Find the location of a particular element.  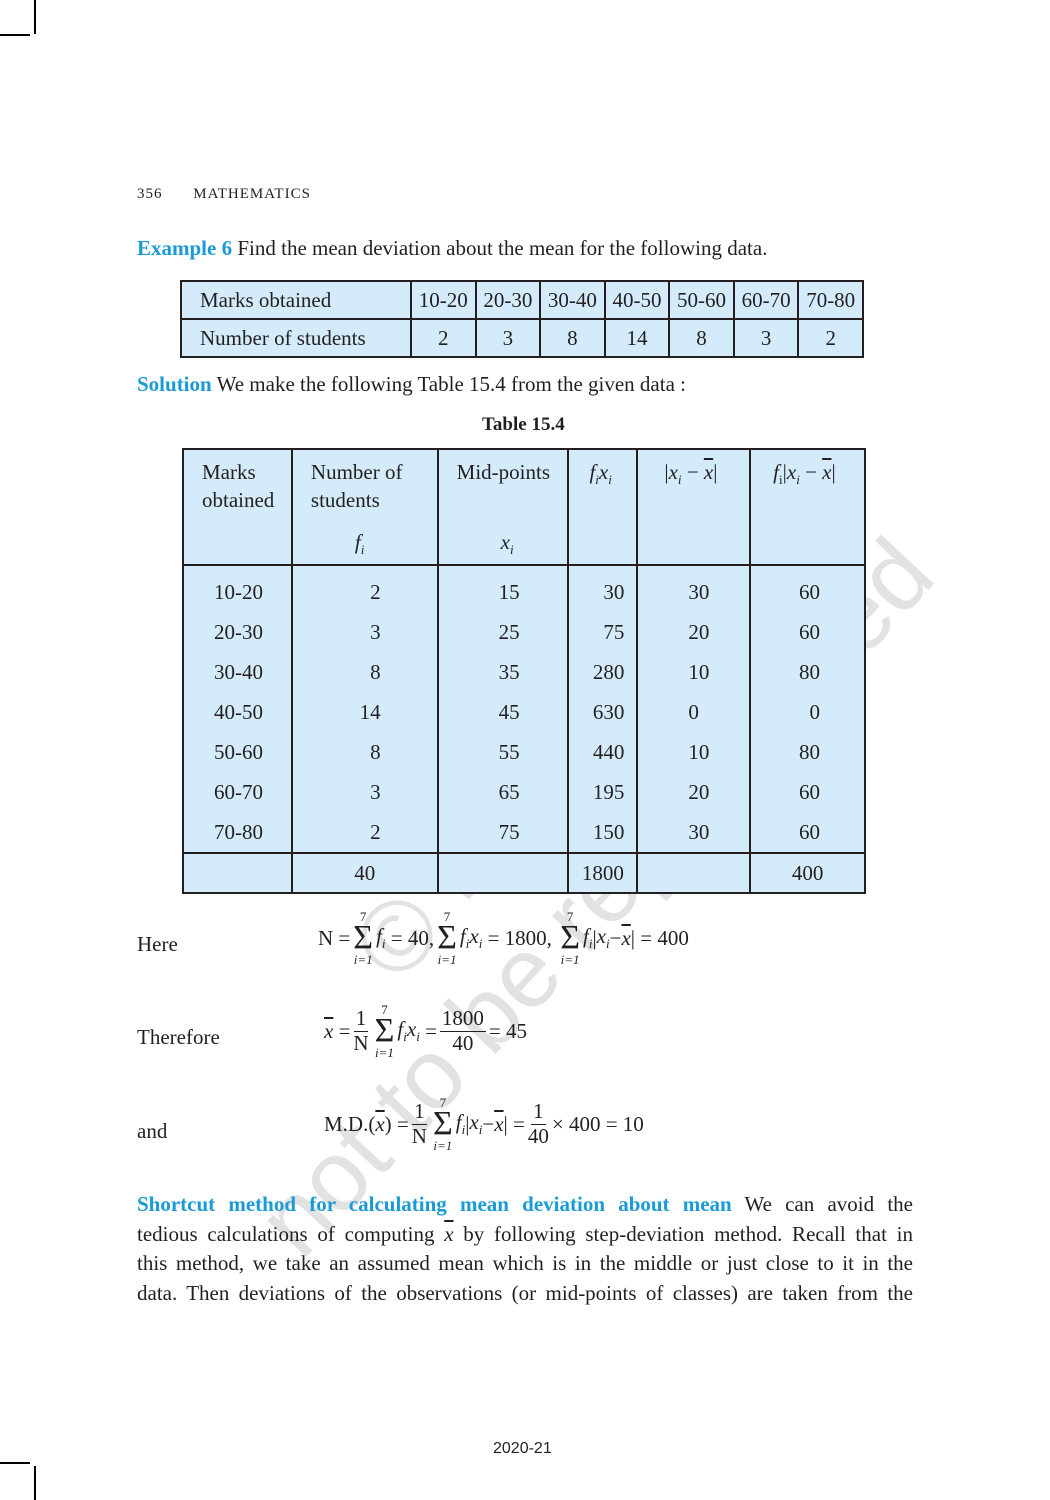

page-number: 356 is located at coordinates (150, 194).